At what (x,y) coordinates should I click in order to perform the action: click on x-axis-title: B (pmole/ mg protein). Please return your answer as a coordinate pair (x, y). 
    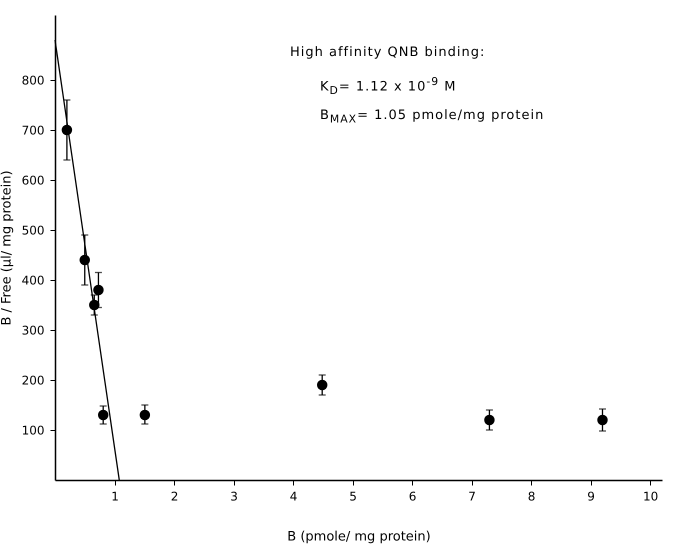
    Looking at the image, I should click on (359, 537).